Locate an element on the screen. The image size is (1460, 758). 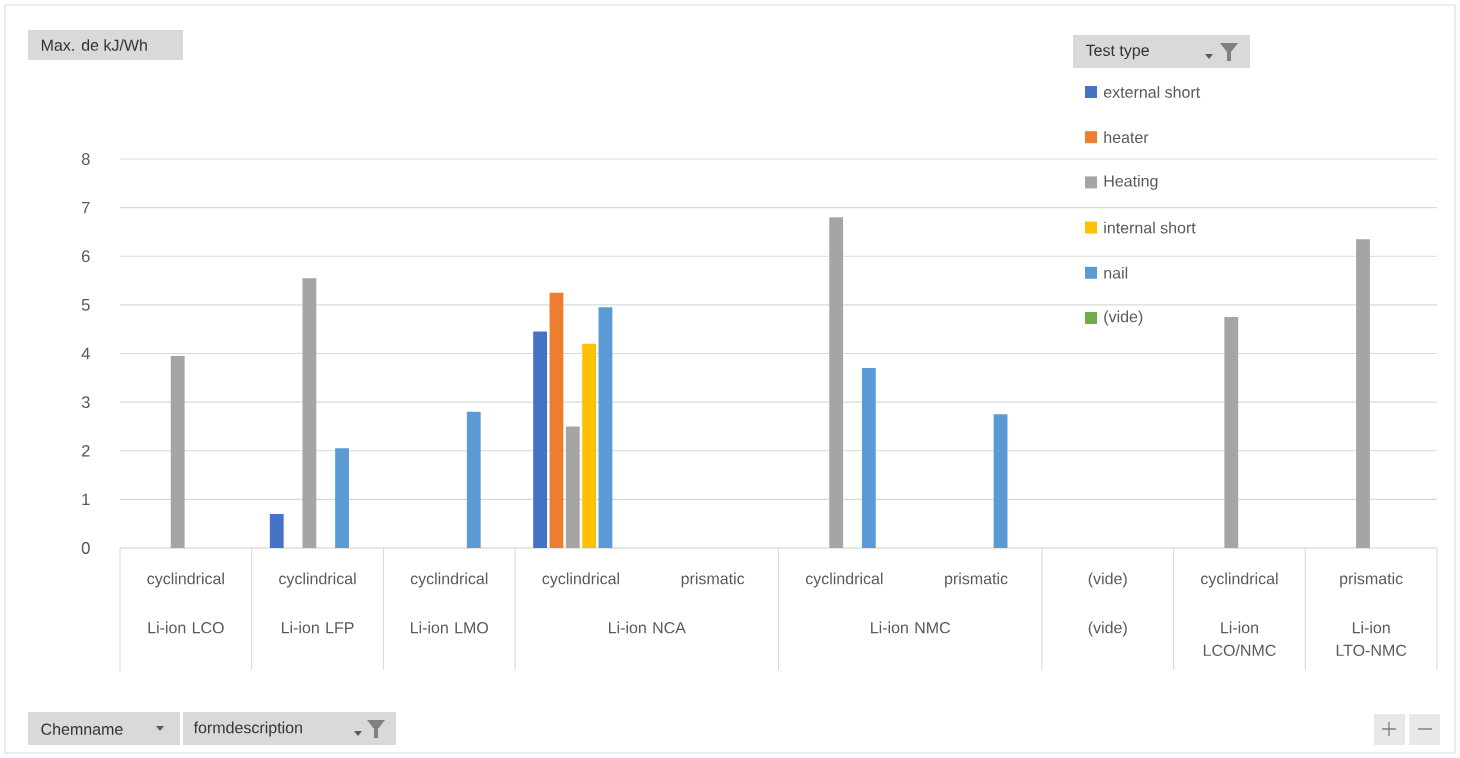
text: Li-ion LFP is located at coordinates (317, 627).